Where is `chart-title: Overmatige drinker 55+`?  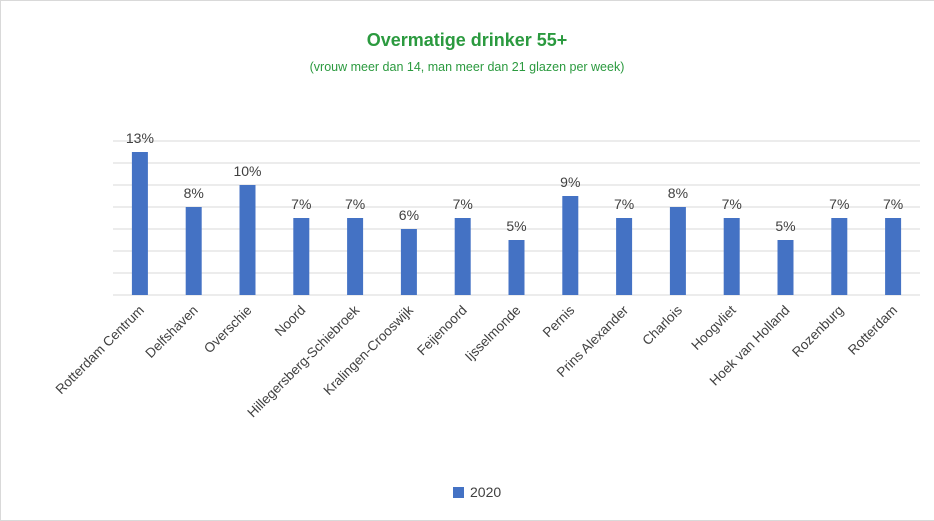 chart-title: Overmatige drinker 55+ is located at coordinates (467, 40).